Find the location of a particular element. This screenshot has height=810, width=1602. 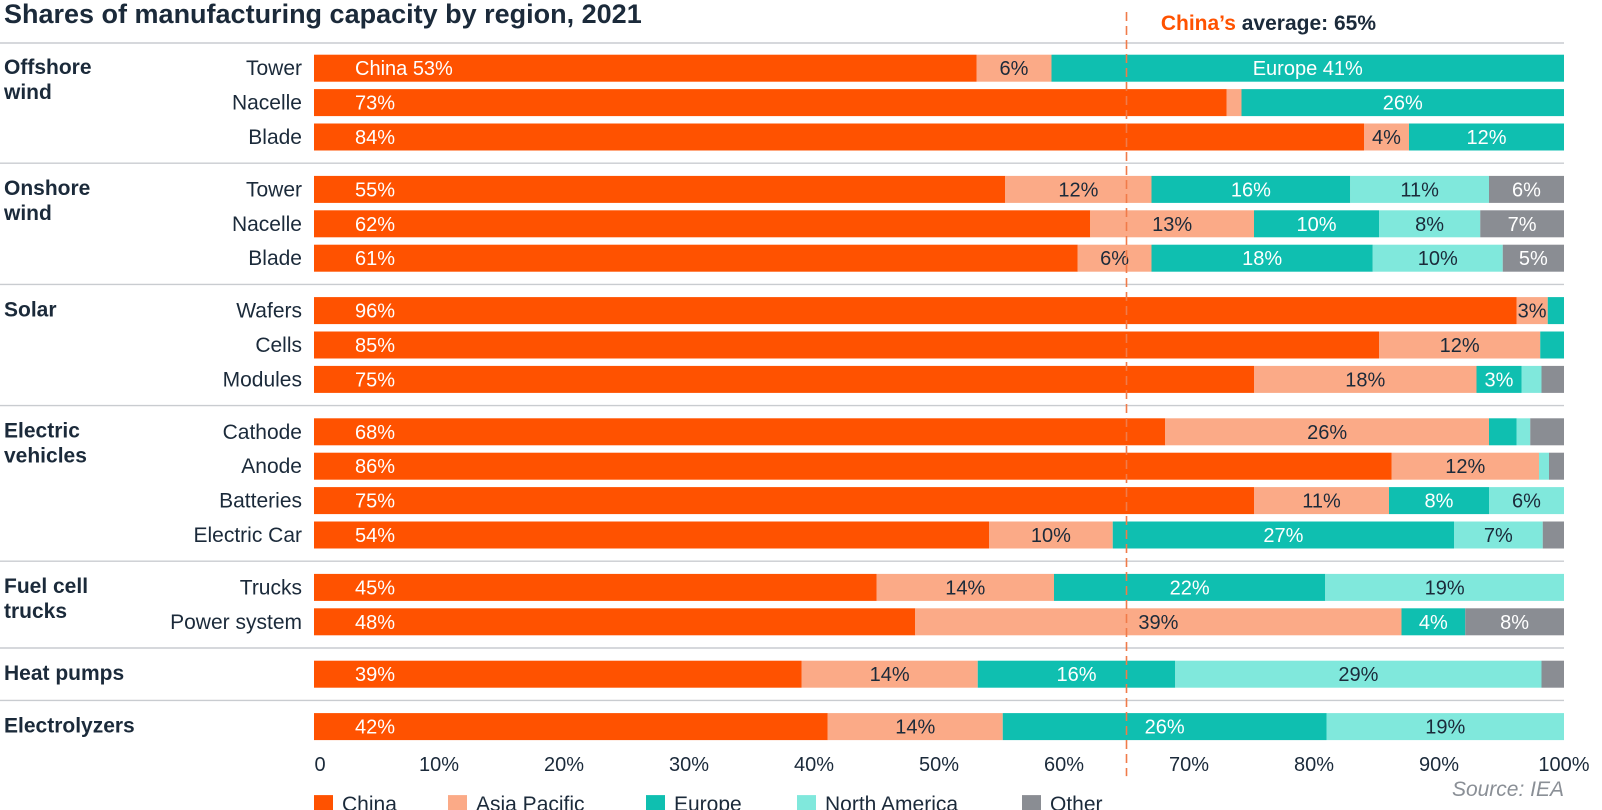

x-tick-label: 0 is located at coordinates (319, 765).